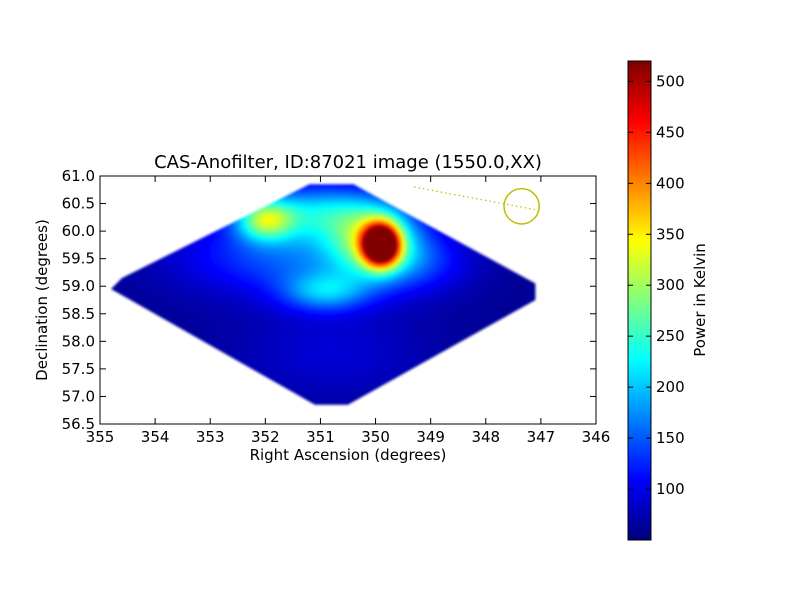  What do you see at coordinates (476, 198) in the screenshot?
I see `annotation-dotted-line` at bounding box center [476, 198].